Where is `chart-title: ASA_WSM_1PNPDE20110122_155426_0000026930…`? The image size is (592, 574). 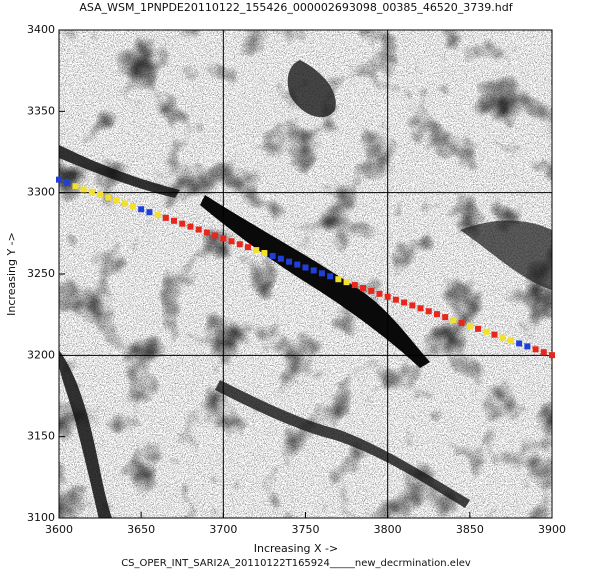 chart-title: ASA_WSM_1PNPDE20110122_155426_0000026930… is located at coordinates (296, 7).